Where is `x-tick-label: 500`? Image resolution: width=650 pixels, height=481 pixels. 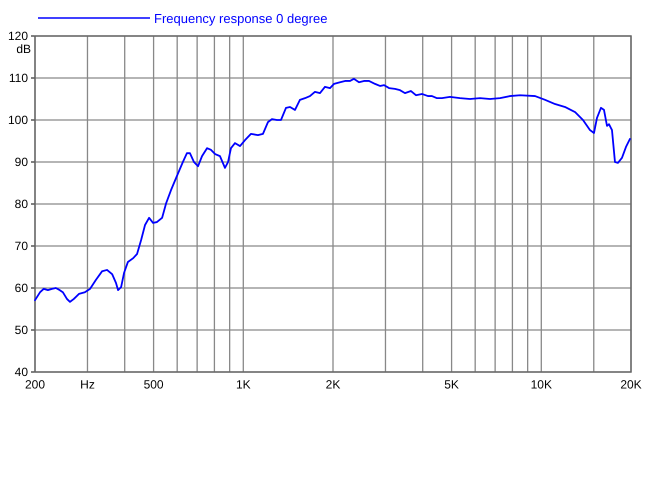
x-tick-label: 500 is located at coordinates (154, 385).